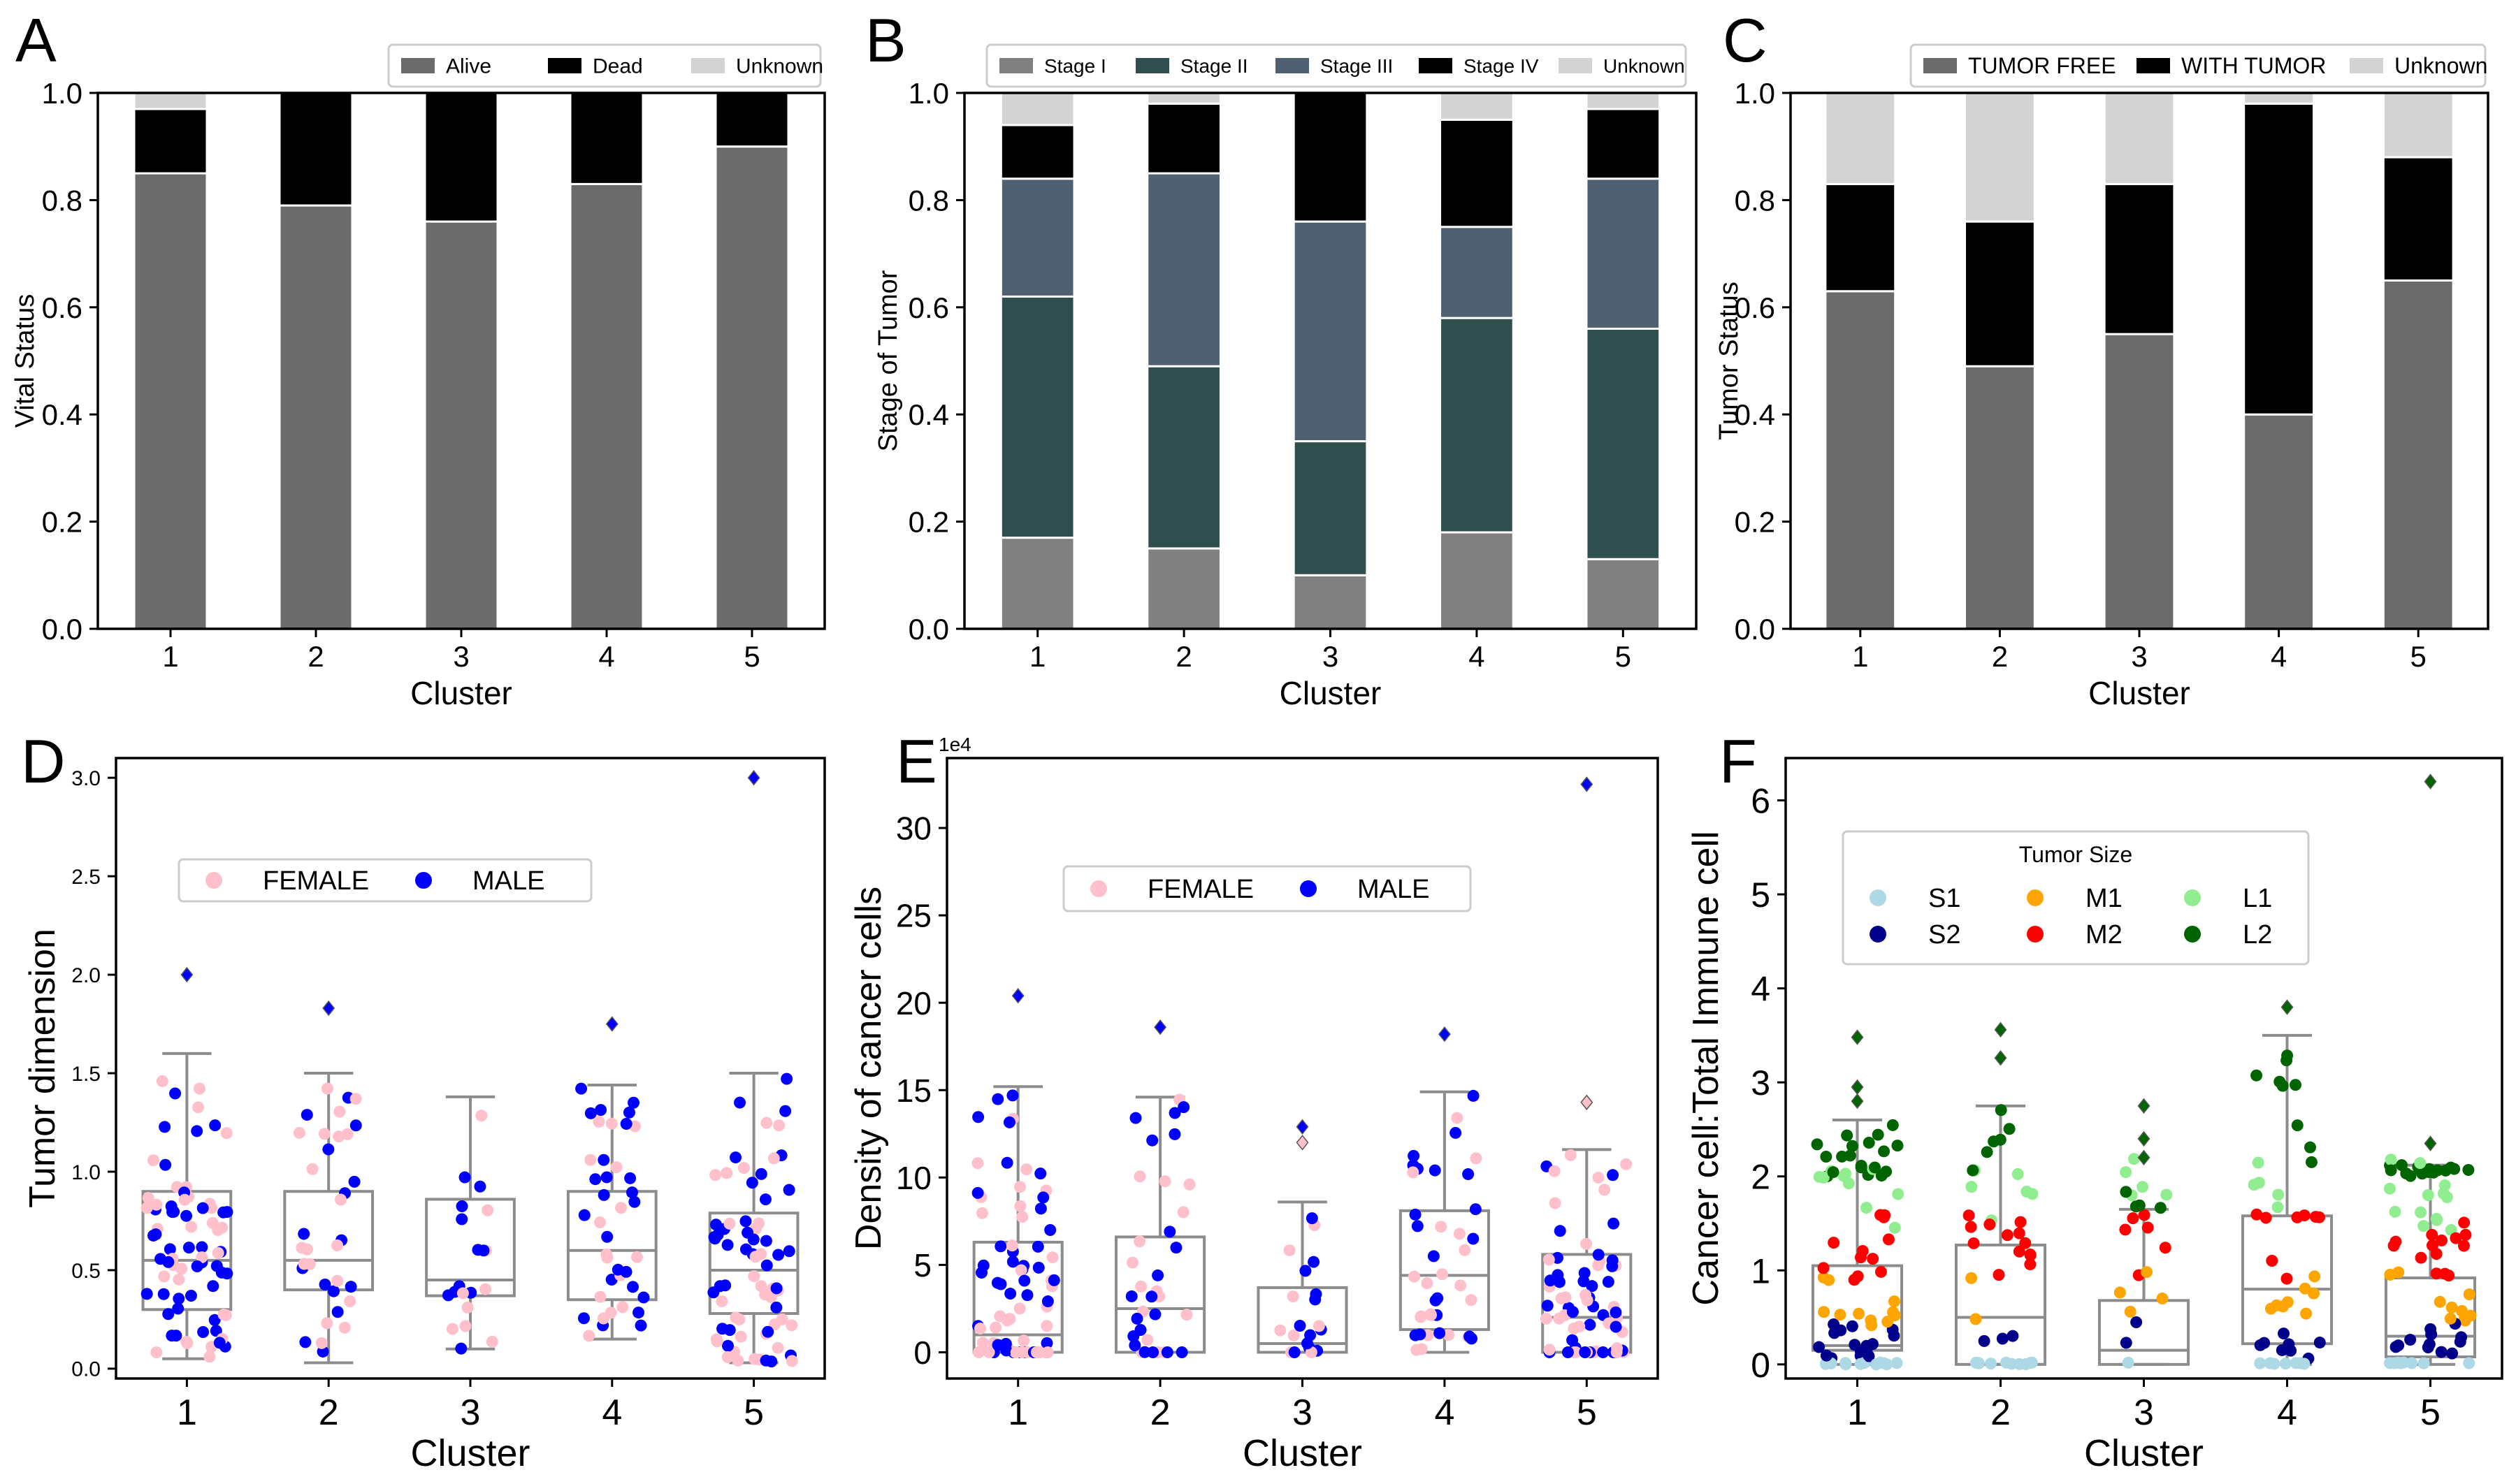  What do you see at coordinates (2287, 1412) in the screenshot?
I see `x-tick-label: 4` at bounding box center [2287, 1412].